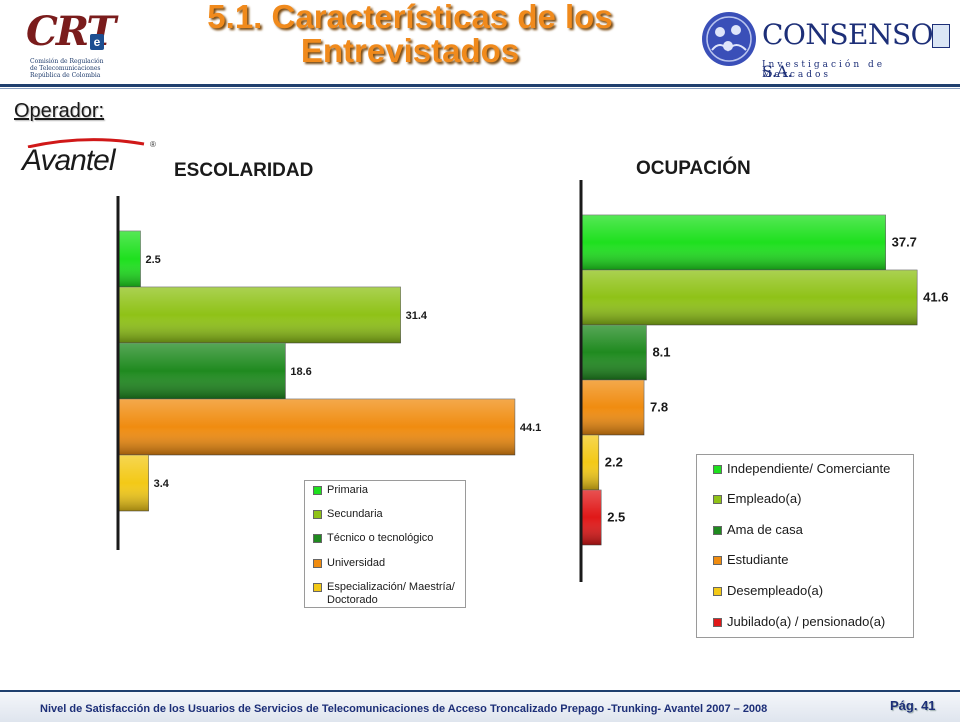 The height and width of the screenshot is (722, 960). Describe the element at coordinates (941, 36) in the screenshot. I see `document-icon` at that location.